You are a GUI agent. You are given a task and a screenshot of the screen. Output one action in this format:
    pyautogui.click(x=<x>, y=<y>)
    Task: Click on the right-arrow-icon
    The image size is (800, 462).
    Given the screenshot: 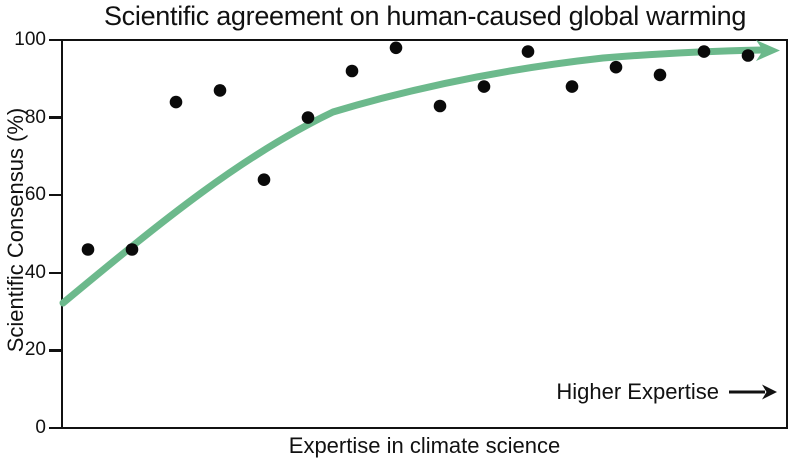 What is the action you would take?
    pyautogui.click(x=753, y=392)
    